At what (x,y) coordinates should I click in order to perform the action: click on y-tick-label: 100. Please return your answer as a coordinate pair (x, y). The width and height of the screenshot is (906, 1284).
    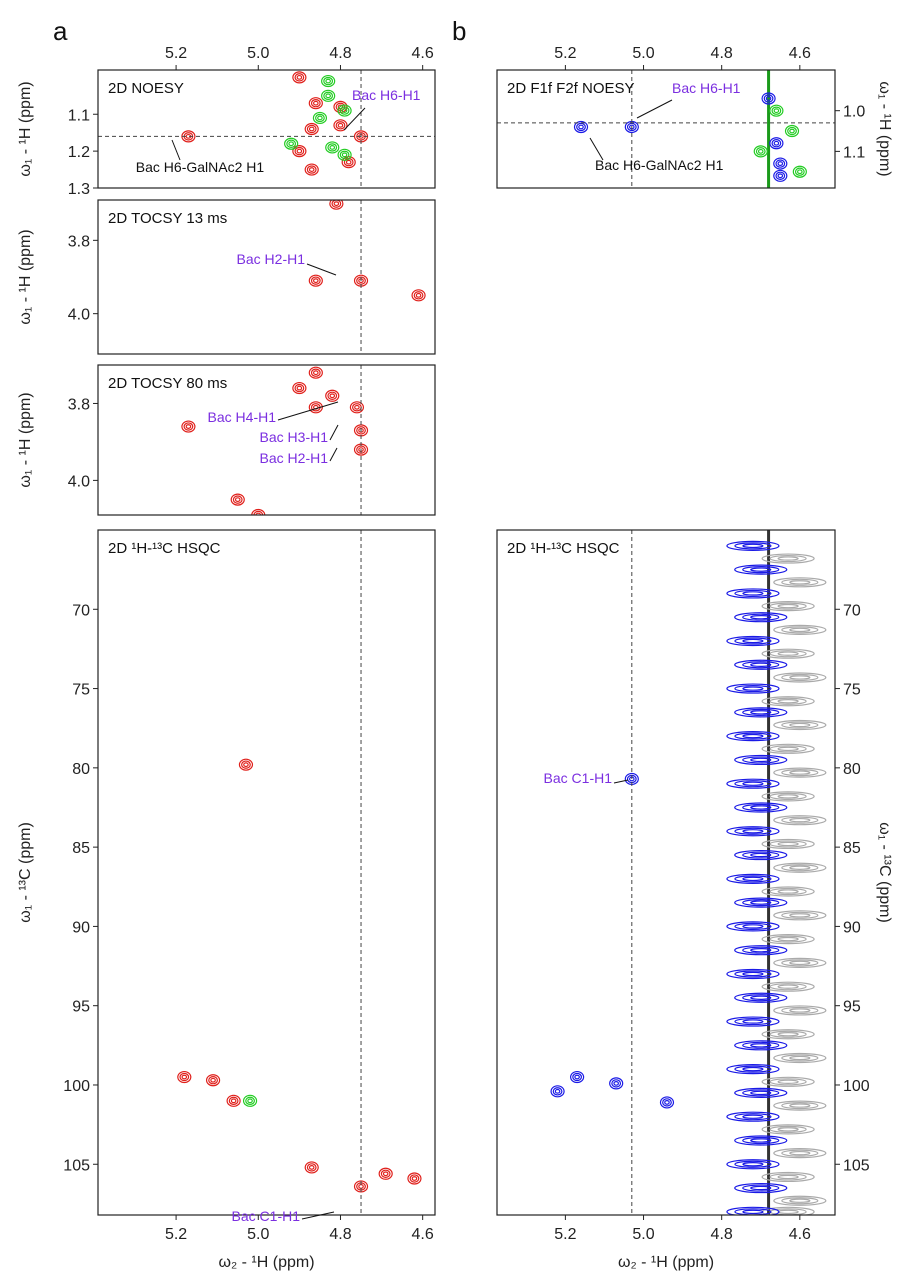
    Looking at the image, I should click on (76, 1086).